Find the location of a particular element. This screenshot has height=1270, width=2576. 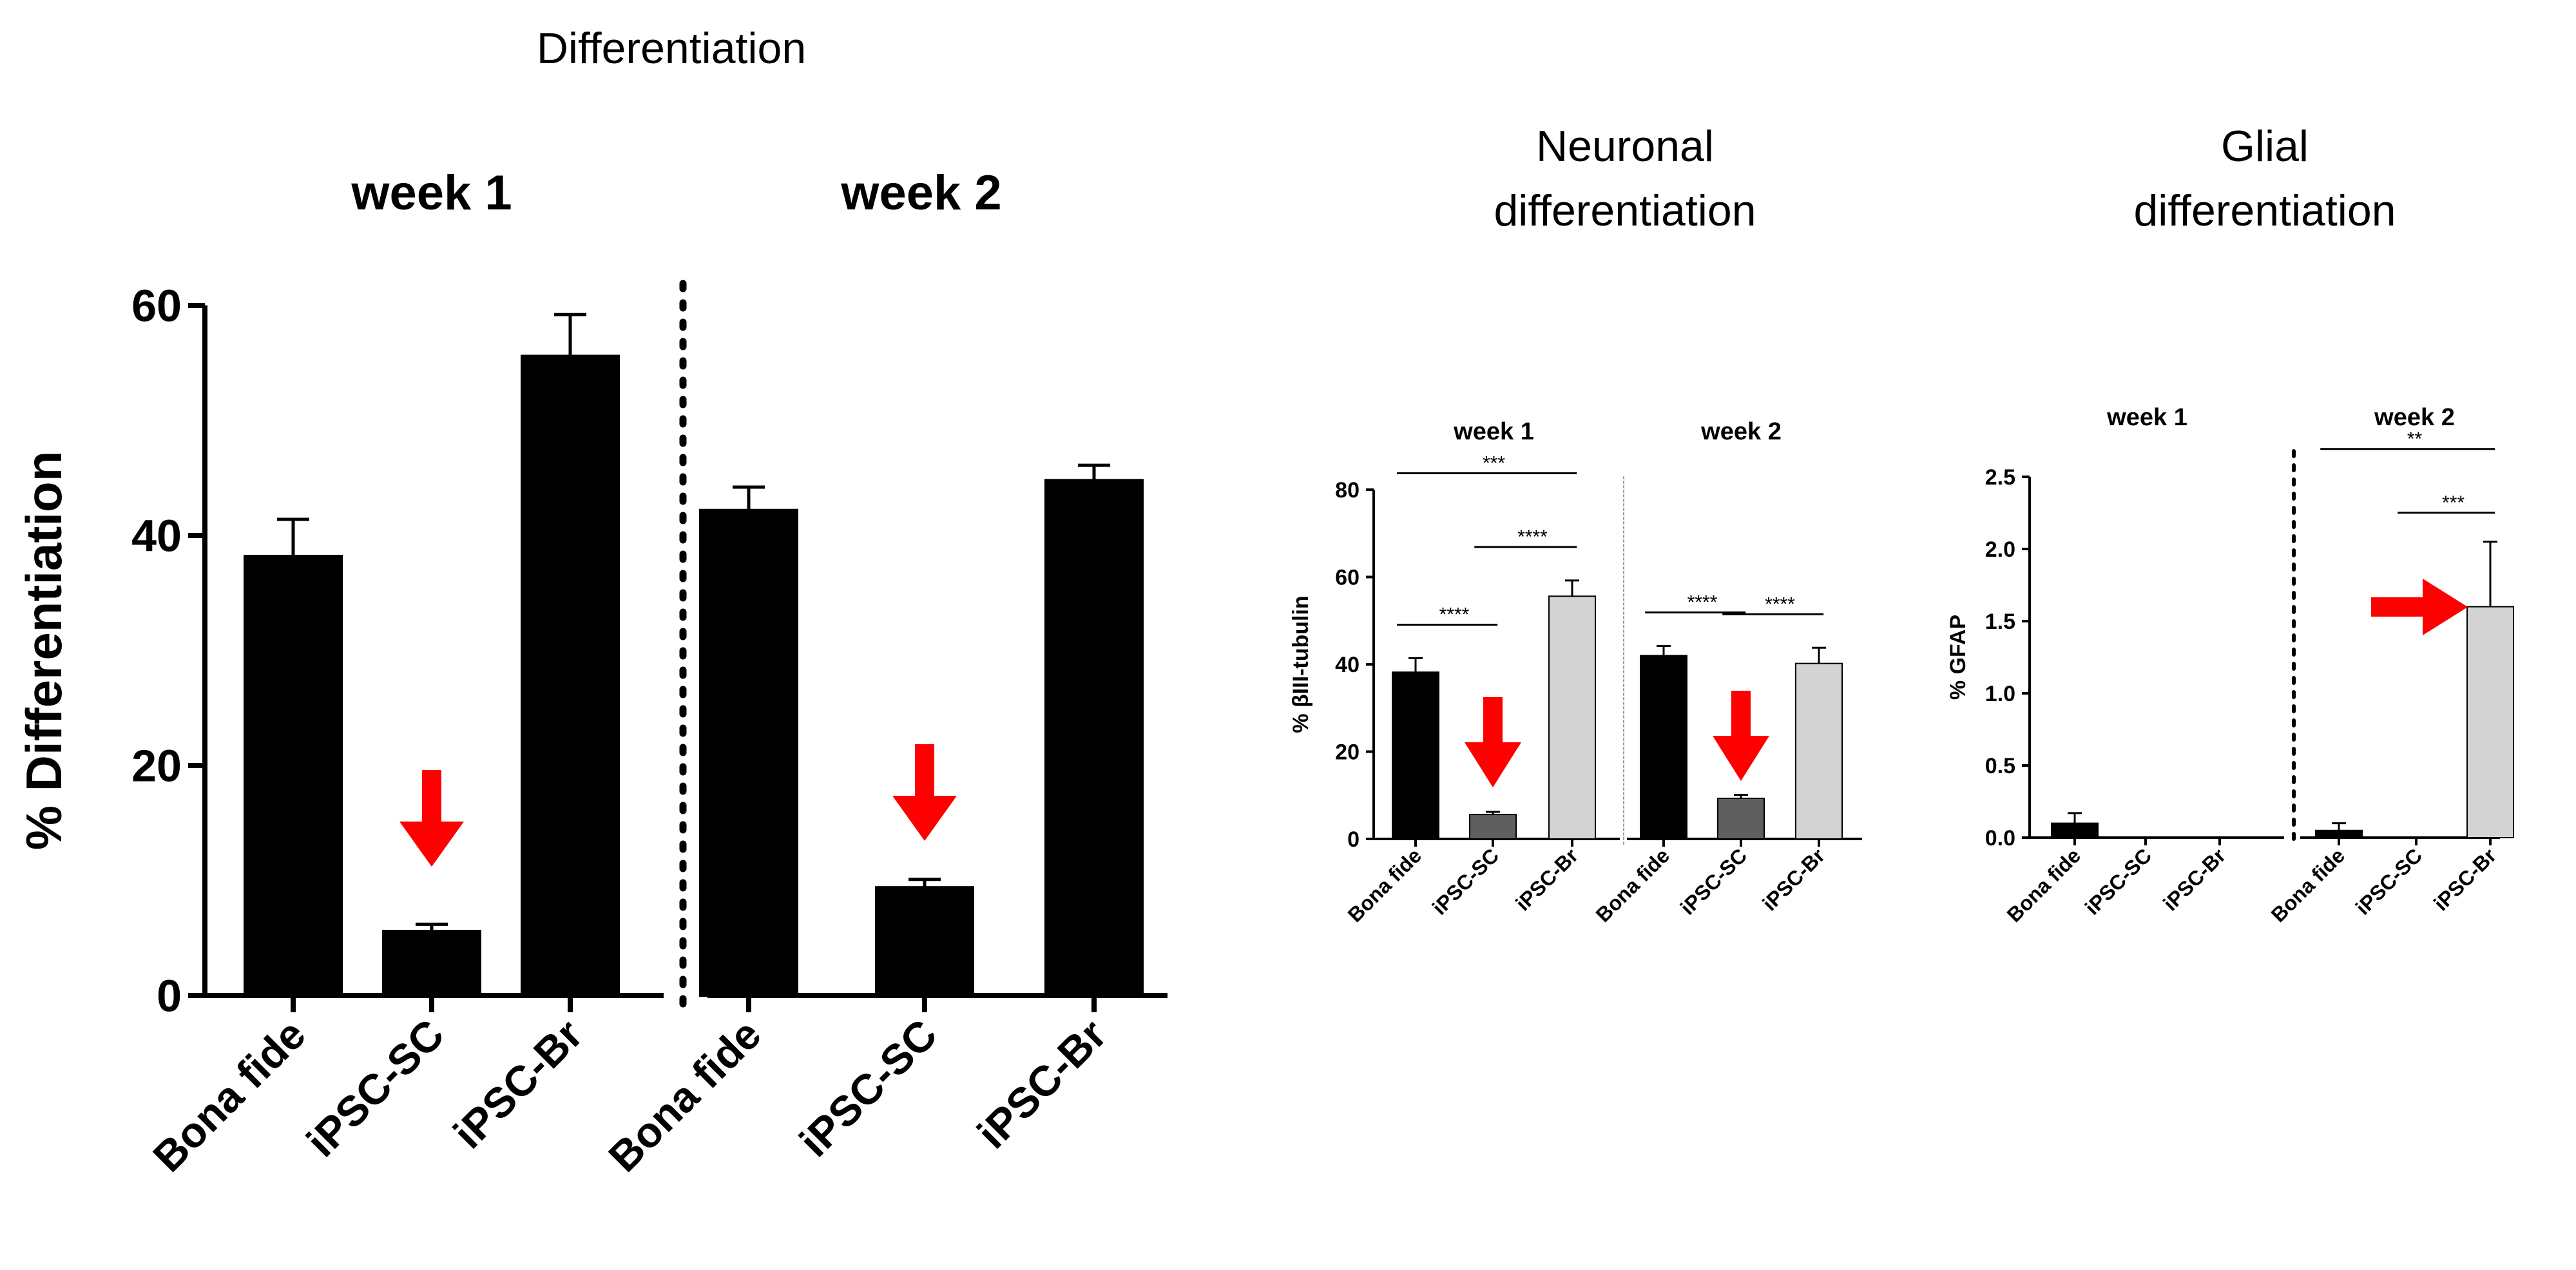

y-tick-label: 0.0 is located at coordinates (2000, 838).